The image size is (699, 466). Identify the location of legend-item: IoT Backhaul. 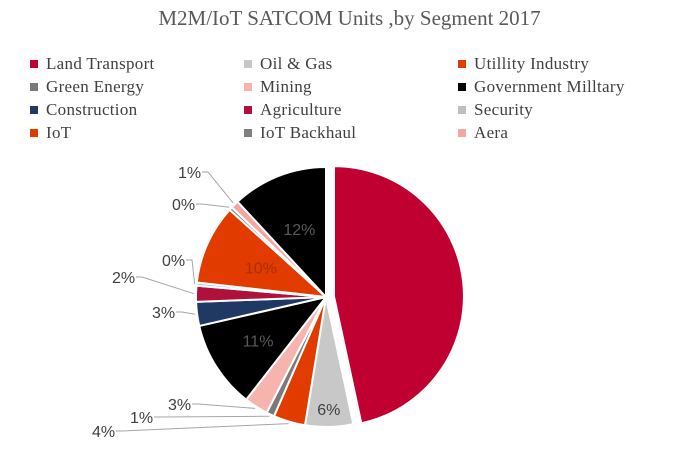
(351, 132).